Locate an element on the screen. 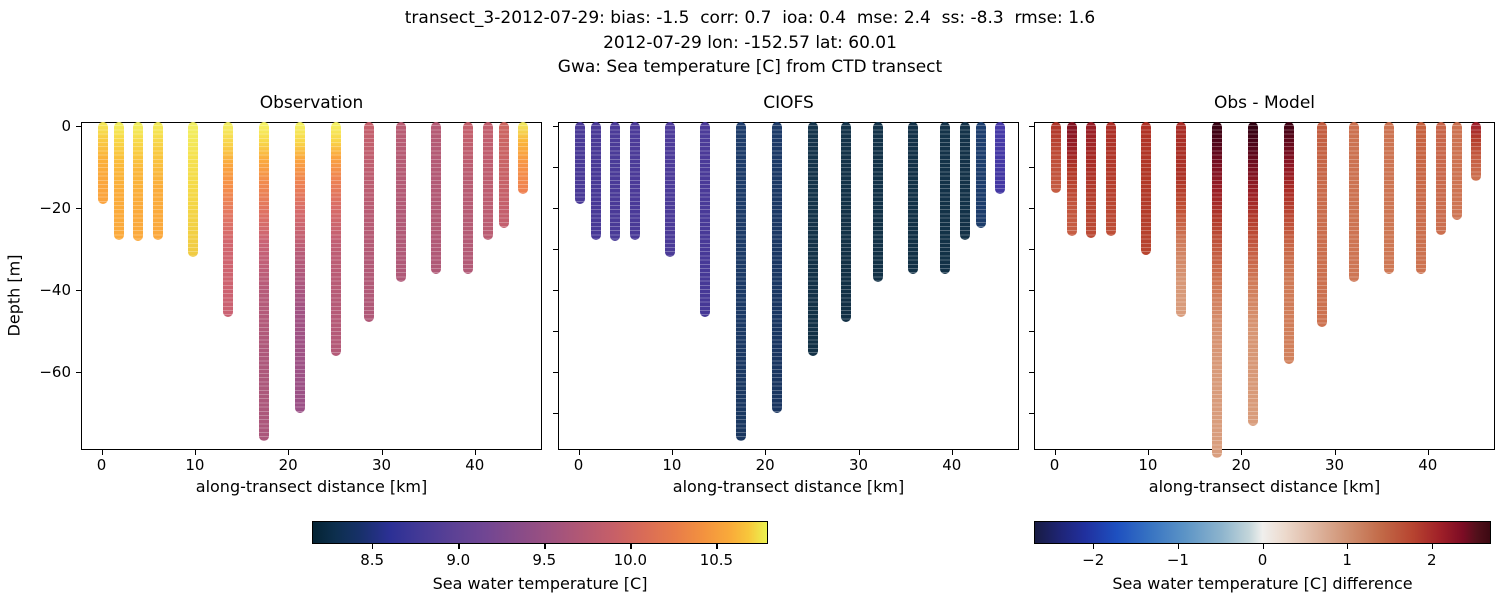 The width and height of the screenshot is (1500, 600). suptitle-date-location-line: 2012-07-29 lon: -152.57 lat: 60.01 is located at coordinates (750, 42).